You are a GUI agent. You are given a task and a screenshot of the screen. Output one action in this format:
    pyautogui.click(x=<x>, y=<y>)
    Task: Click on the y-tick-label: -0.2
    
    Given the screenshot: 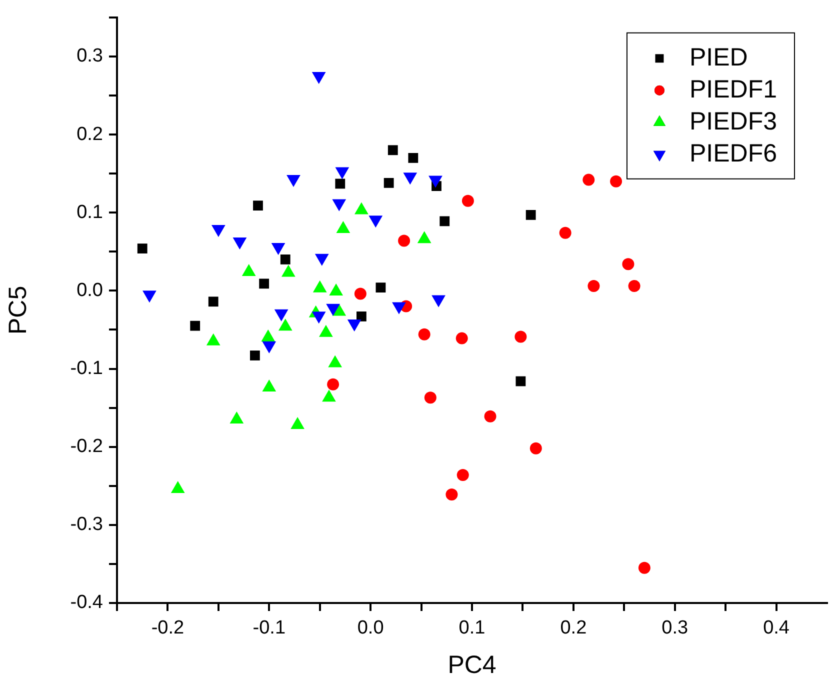 What is the action you would take?
    pyautogui.click(x=86, y=447)
    